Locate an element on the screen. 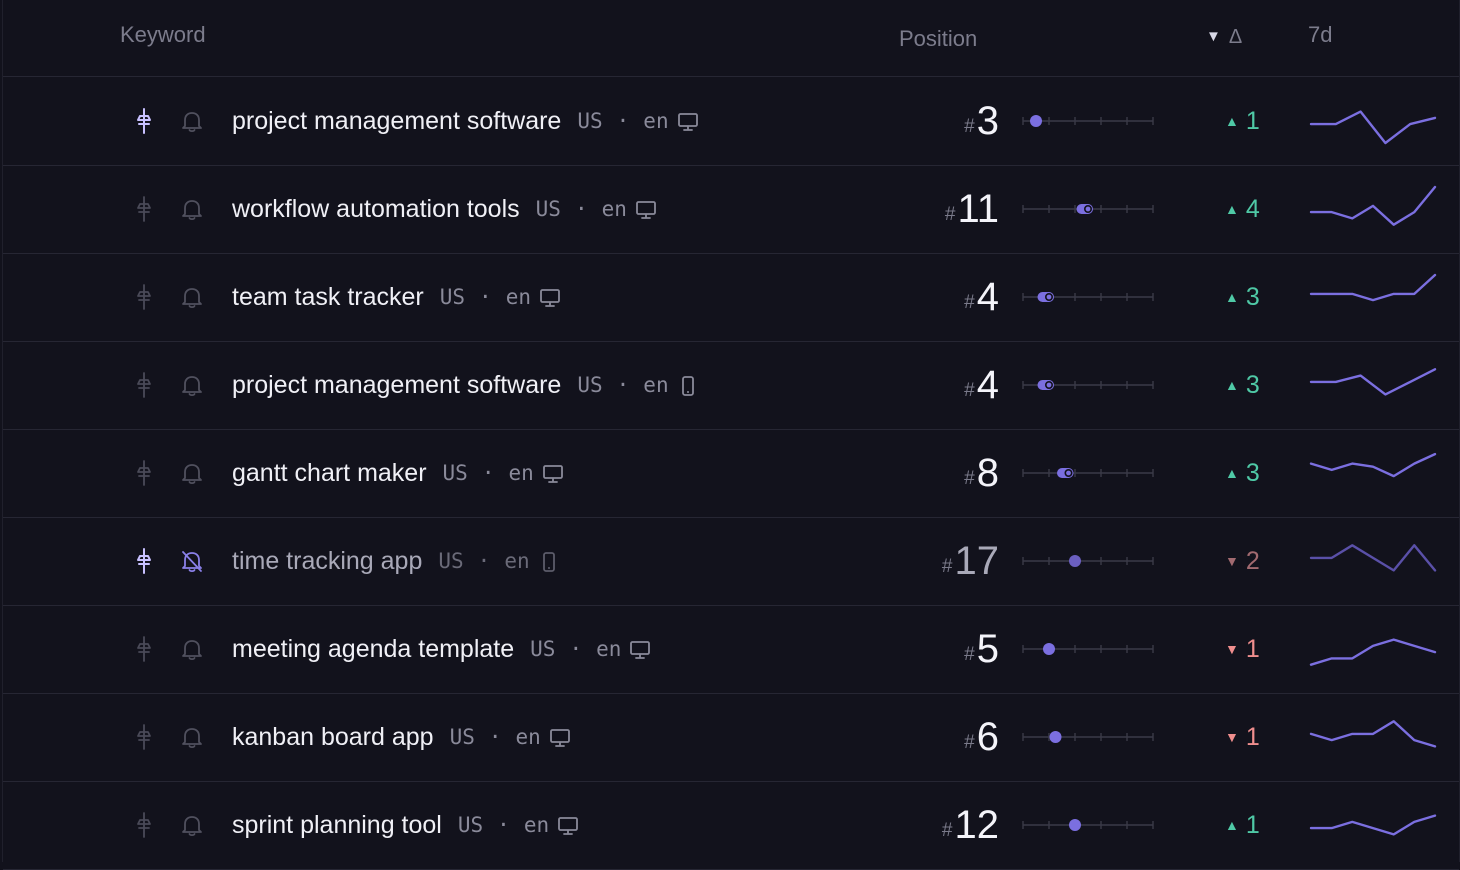  keyword-cell: sprint planning tool US · en is located at coordinates (405, 825).